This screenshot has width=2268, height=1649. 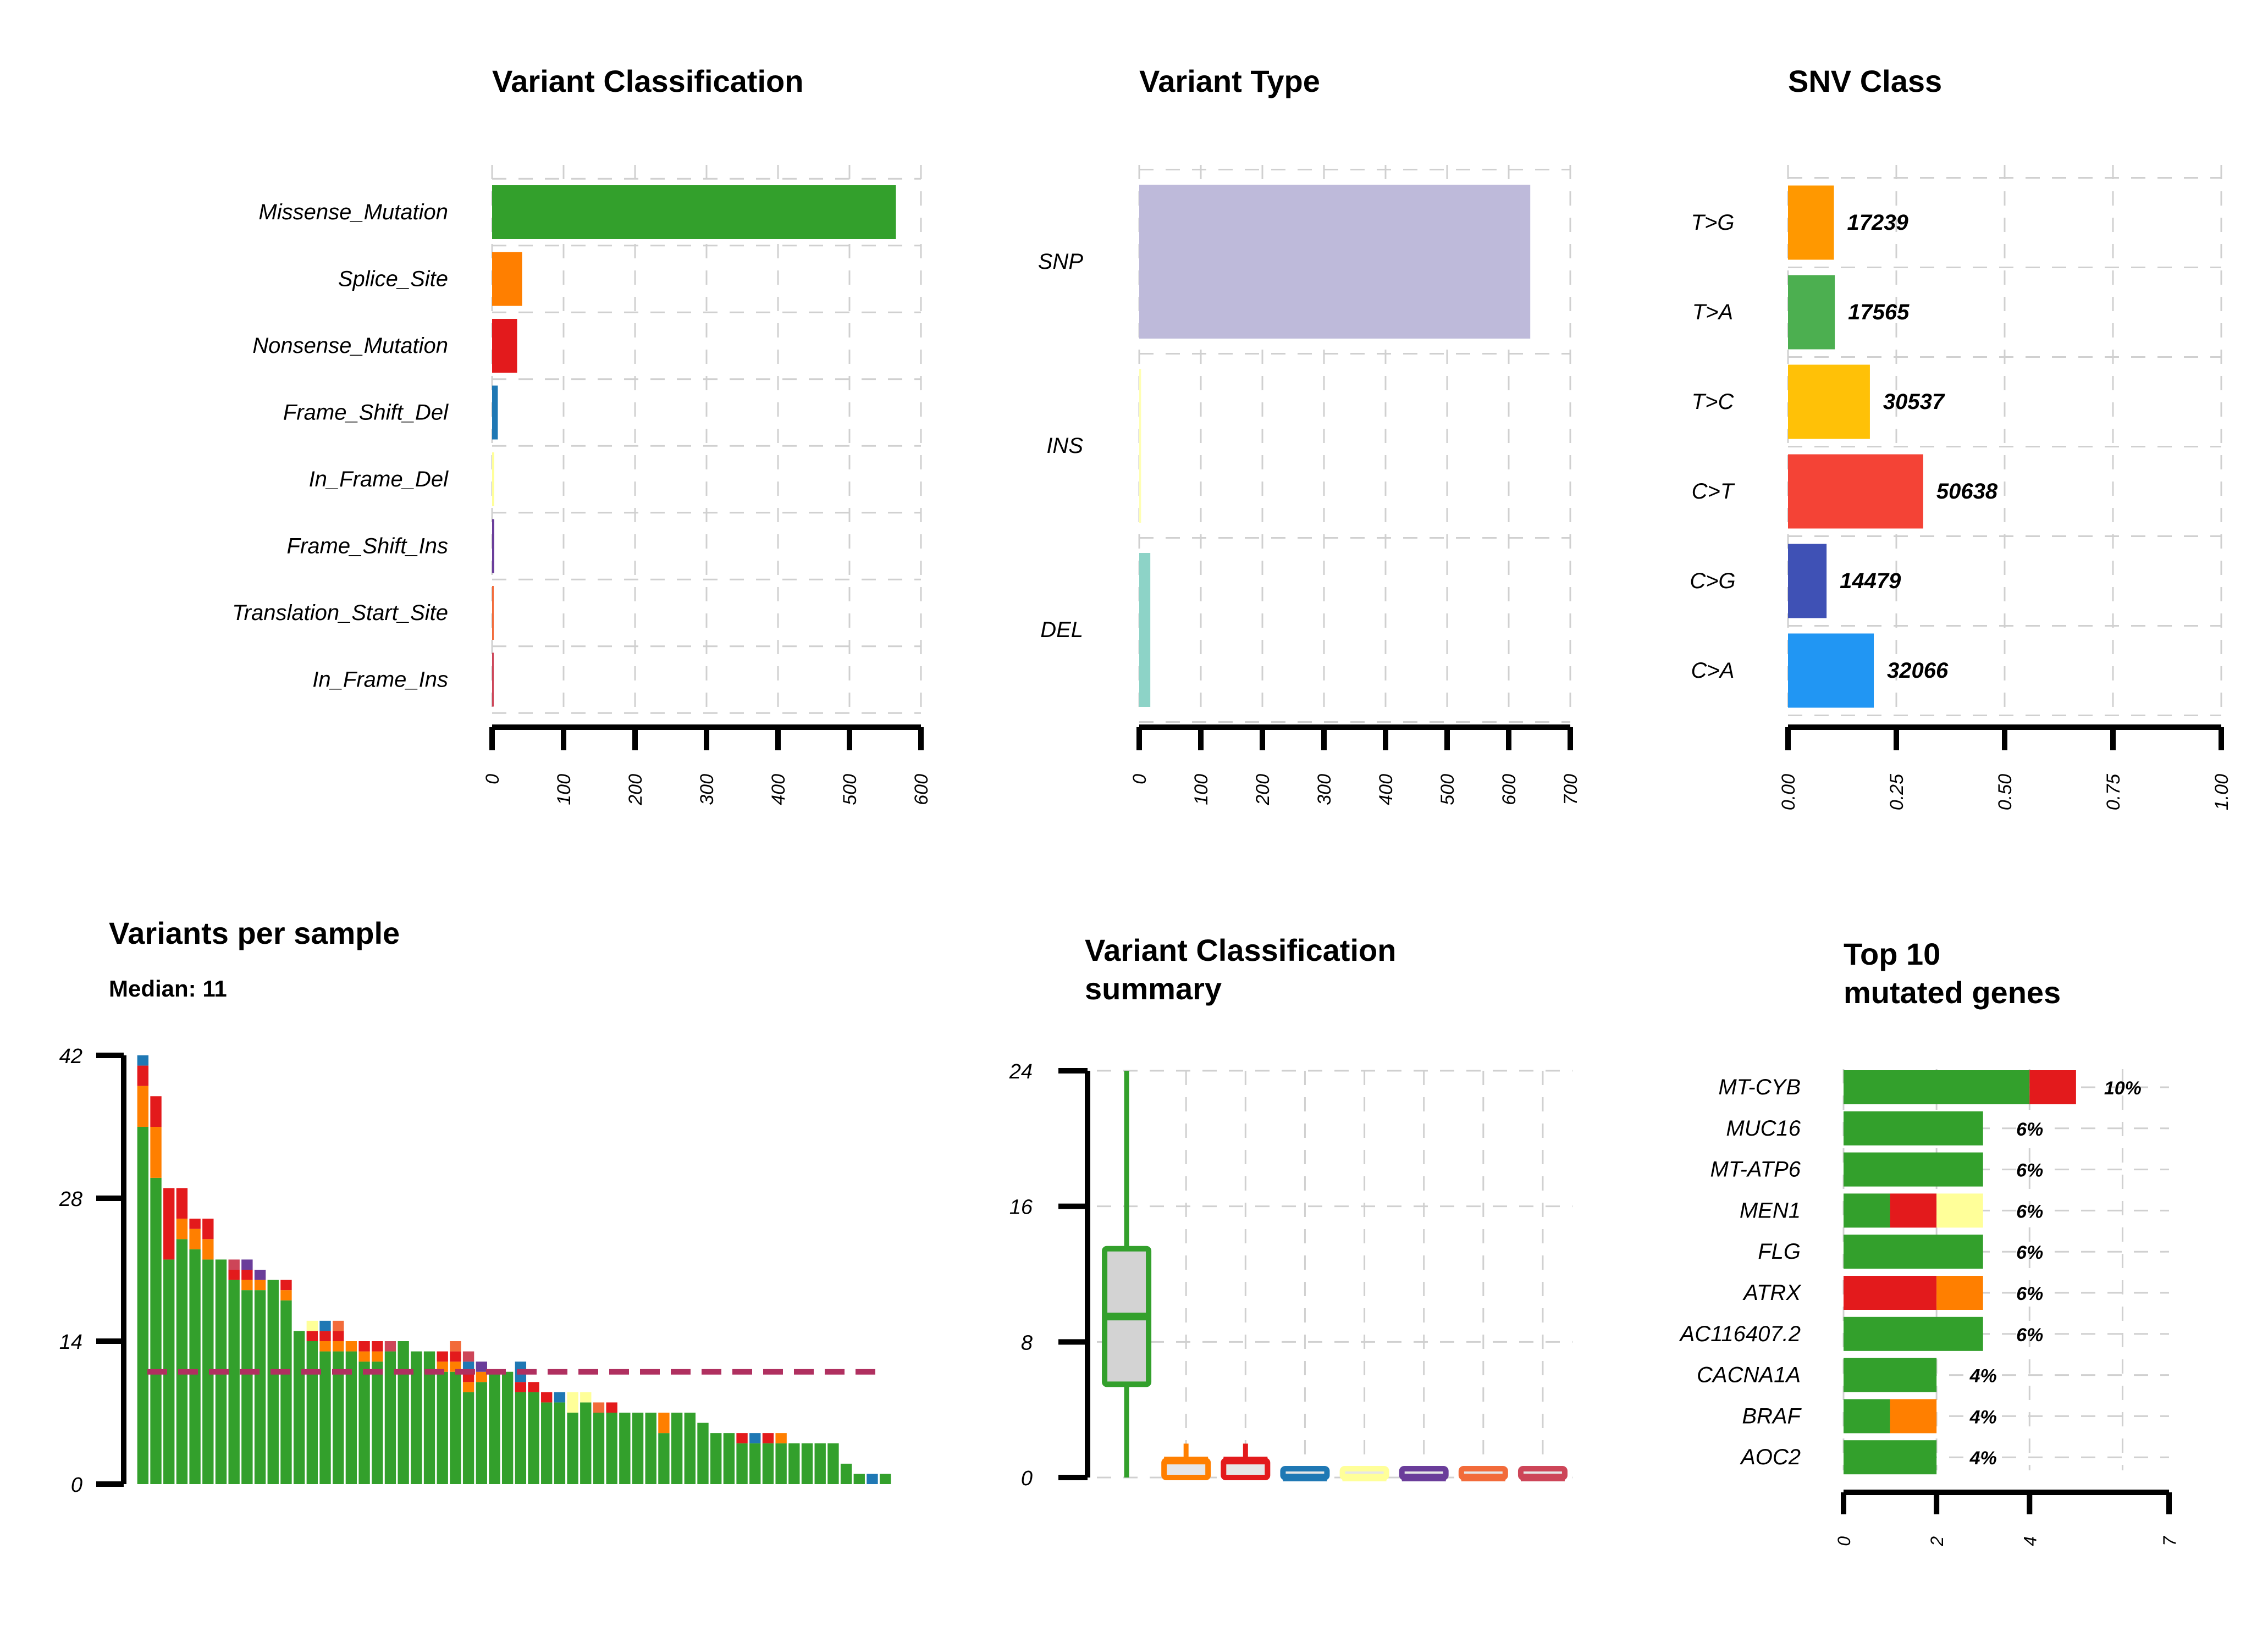 What do you see at coordinates (493, 613) in the screenshot?
I see `bar-translation-start-site` at bounding box center [493, 613].